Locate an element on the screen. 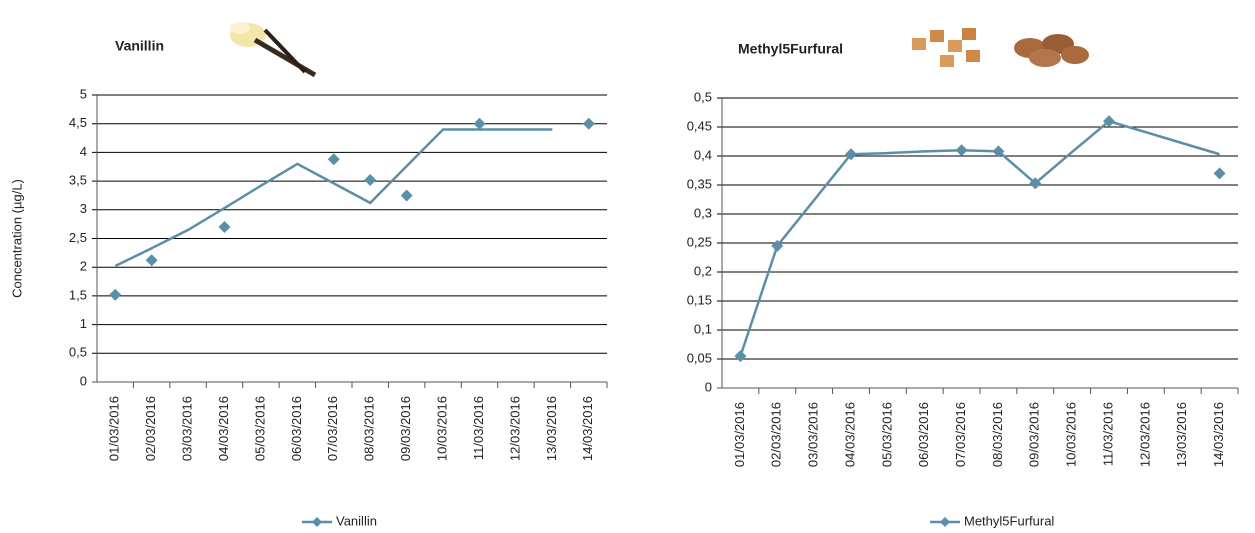  chart-title: Vanillin is located at coordinates (139, 46).